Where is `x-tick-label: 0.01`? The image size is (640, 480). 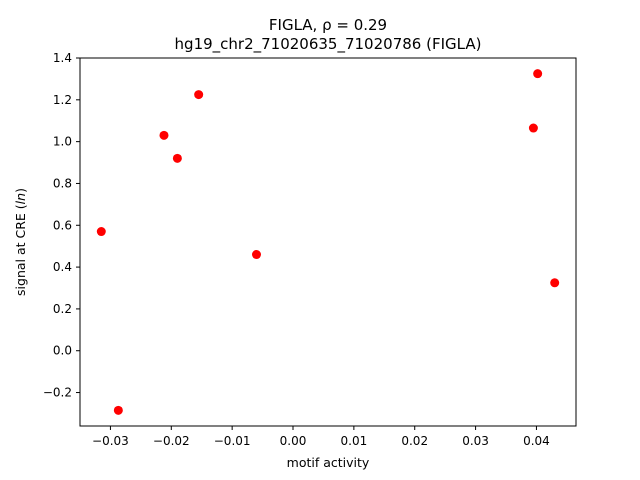
x-tick-label: 0.01 is located at coordinates (354, 441).